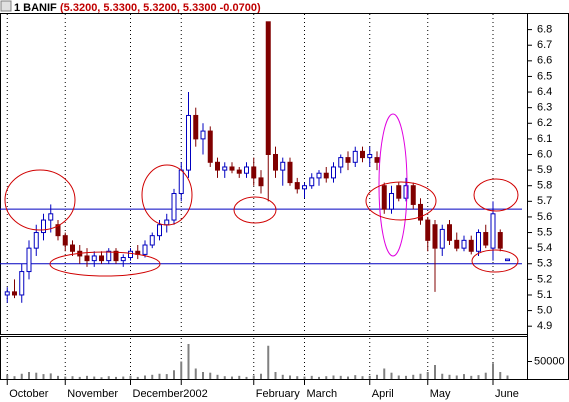 The image size is (569, 402). I want to click on x-tick-label: November, so click(92, 394).